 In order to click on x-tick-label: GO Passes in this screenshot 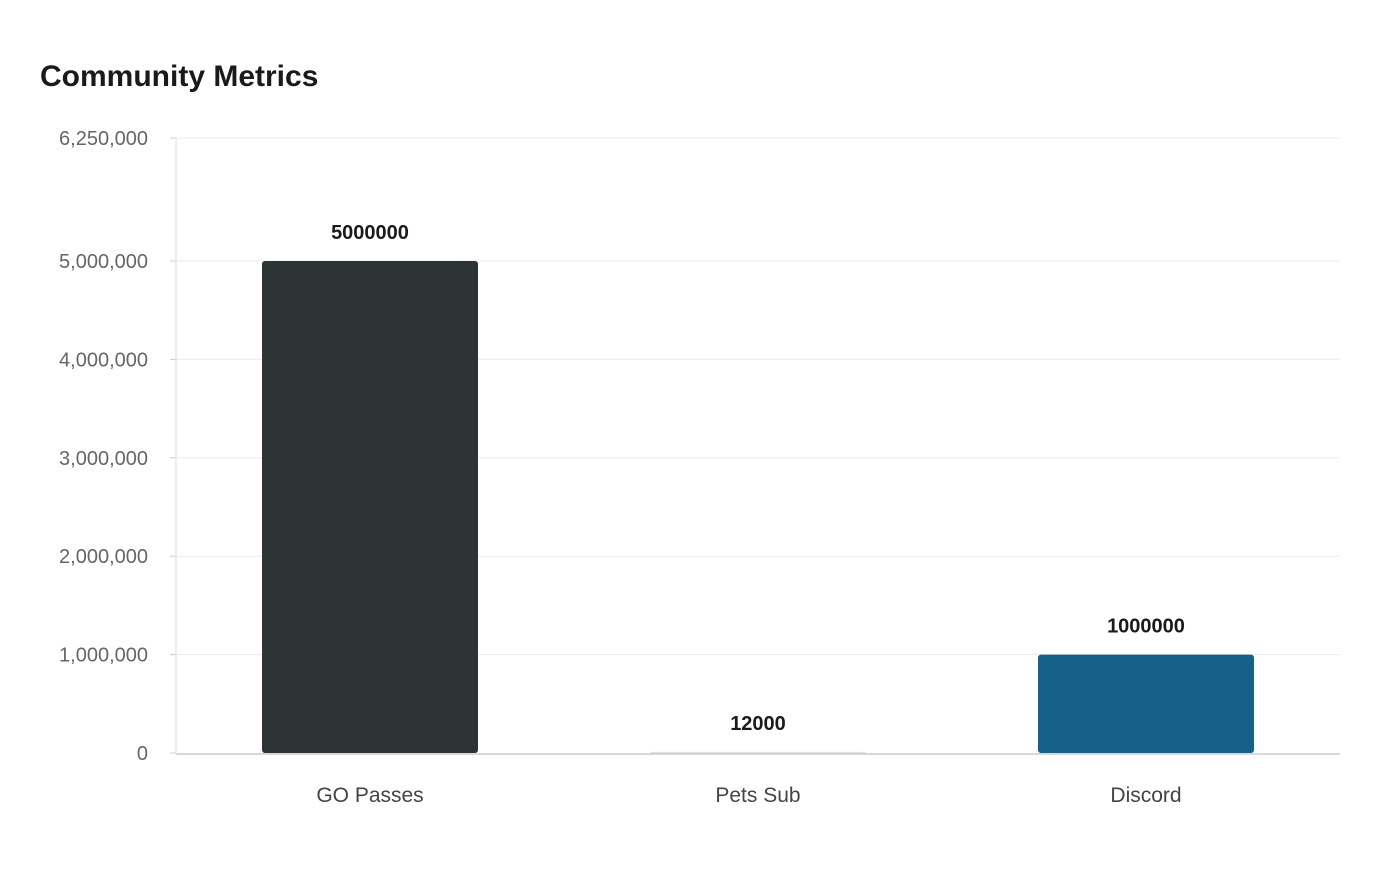, I will do `click(369, 795)`.